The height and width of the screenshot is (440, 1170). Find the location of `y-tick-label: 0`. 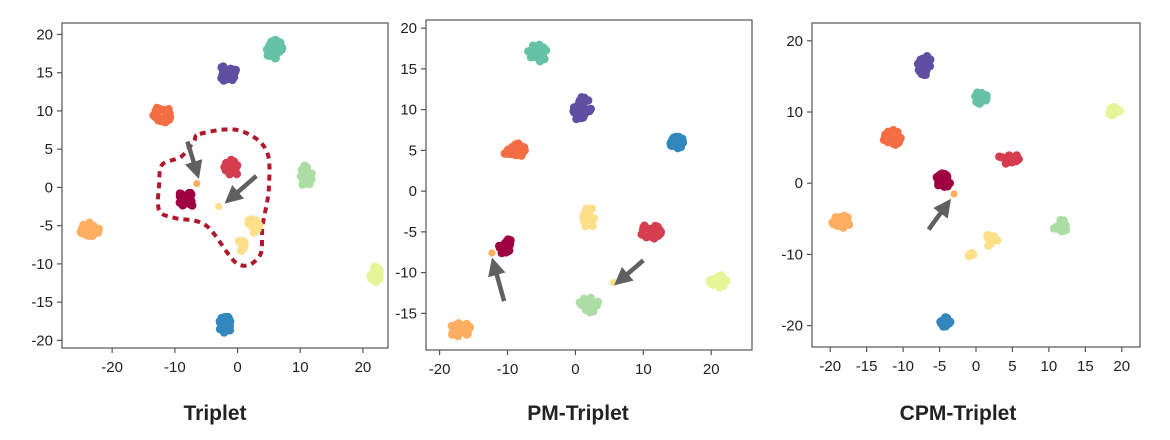

y-tick-label: 0 is located at coordinates (413, 191).